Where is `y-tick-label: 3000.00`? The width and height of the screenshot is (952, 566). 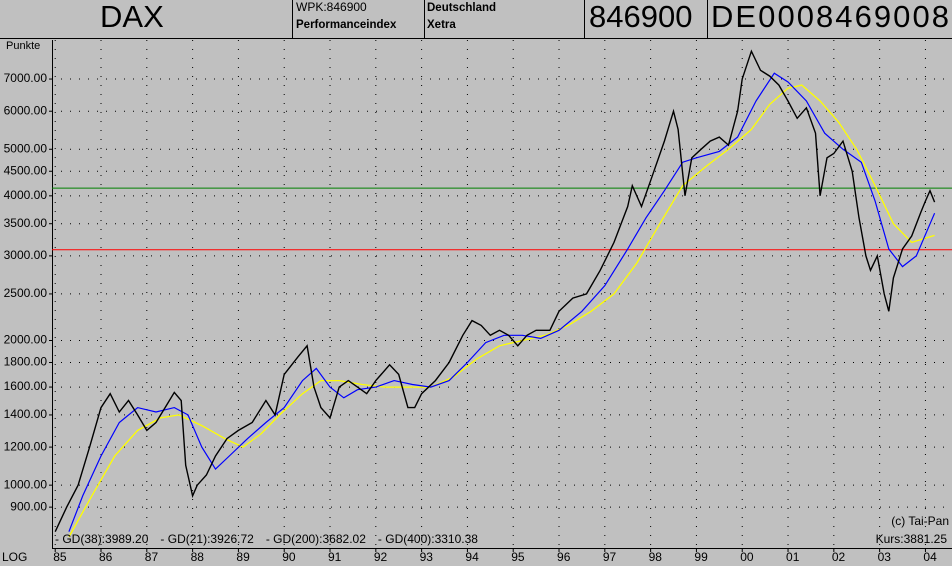
y-tick-label: 3000.00 is located at coordinates (26, 255).